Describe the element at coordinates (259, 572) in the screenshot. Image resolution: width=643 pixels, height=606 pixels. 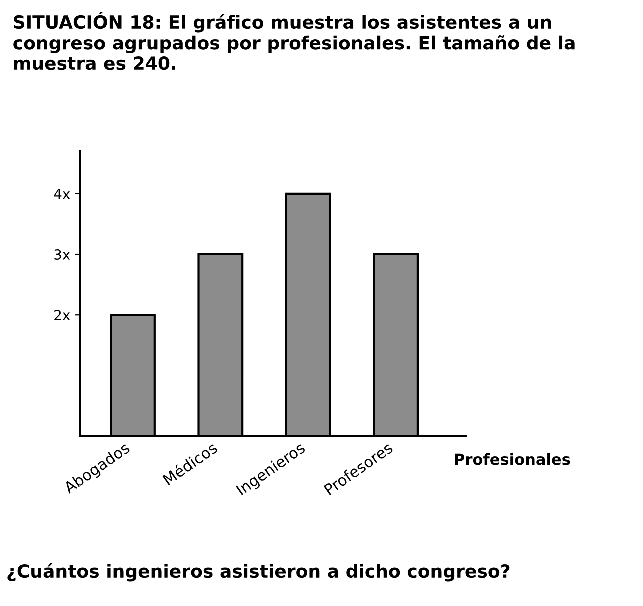
I see `text: ¿Cuántos ingenieros asistieron a dicho congreso?` at that location.